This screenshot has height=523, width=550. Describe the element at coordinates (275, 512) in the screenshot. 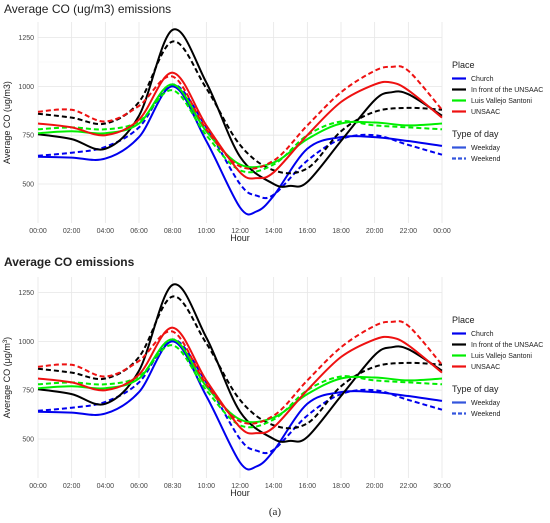

I see `figure-caption: (a)` at that location.